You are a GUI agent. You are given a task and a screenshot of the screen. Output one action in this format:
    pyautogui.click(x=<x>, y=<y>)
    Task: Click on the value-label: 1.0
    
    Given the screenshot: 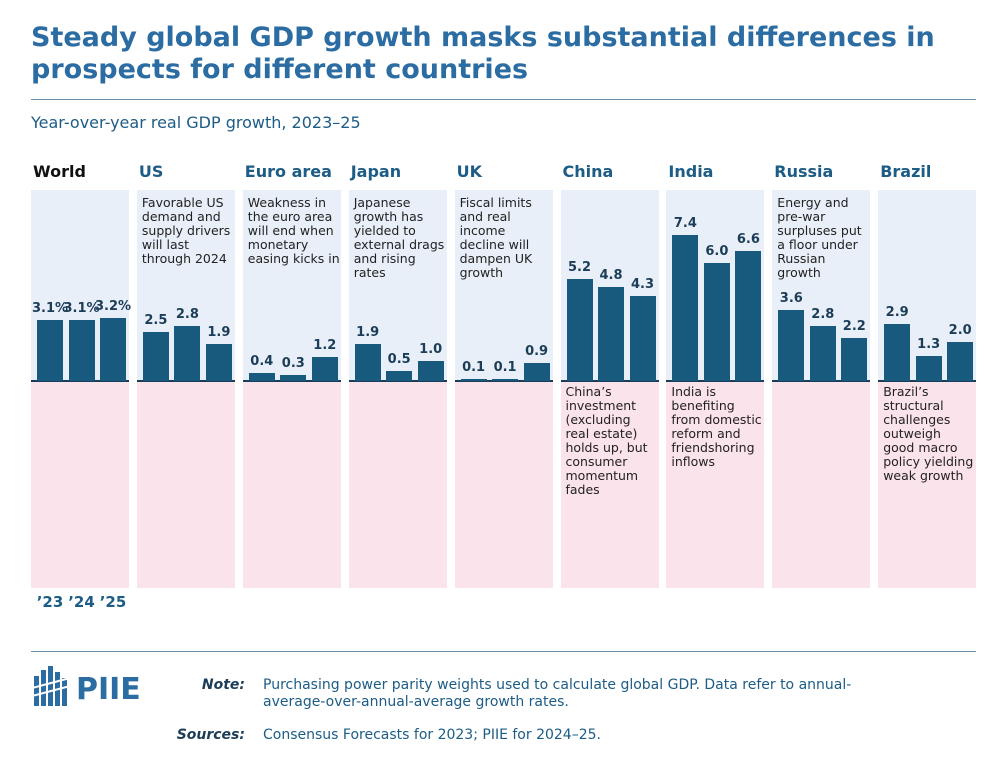 What is the action you would take?
    pyautogui.click(x=431, y=350)
    